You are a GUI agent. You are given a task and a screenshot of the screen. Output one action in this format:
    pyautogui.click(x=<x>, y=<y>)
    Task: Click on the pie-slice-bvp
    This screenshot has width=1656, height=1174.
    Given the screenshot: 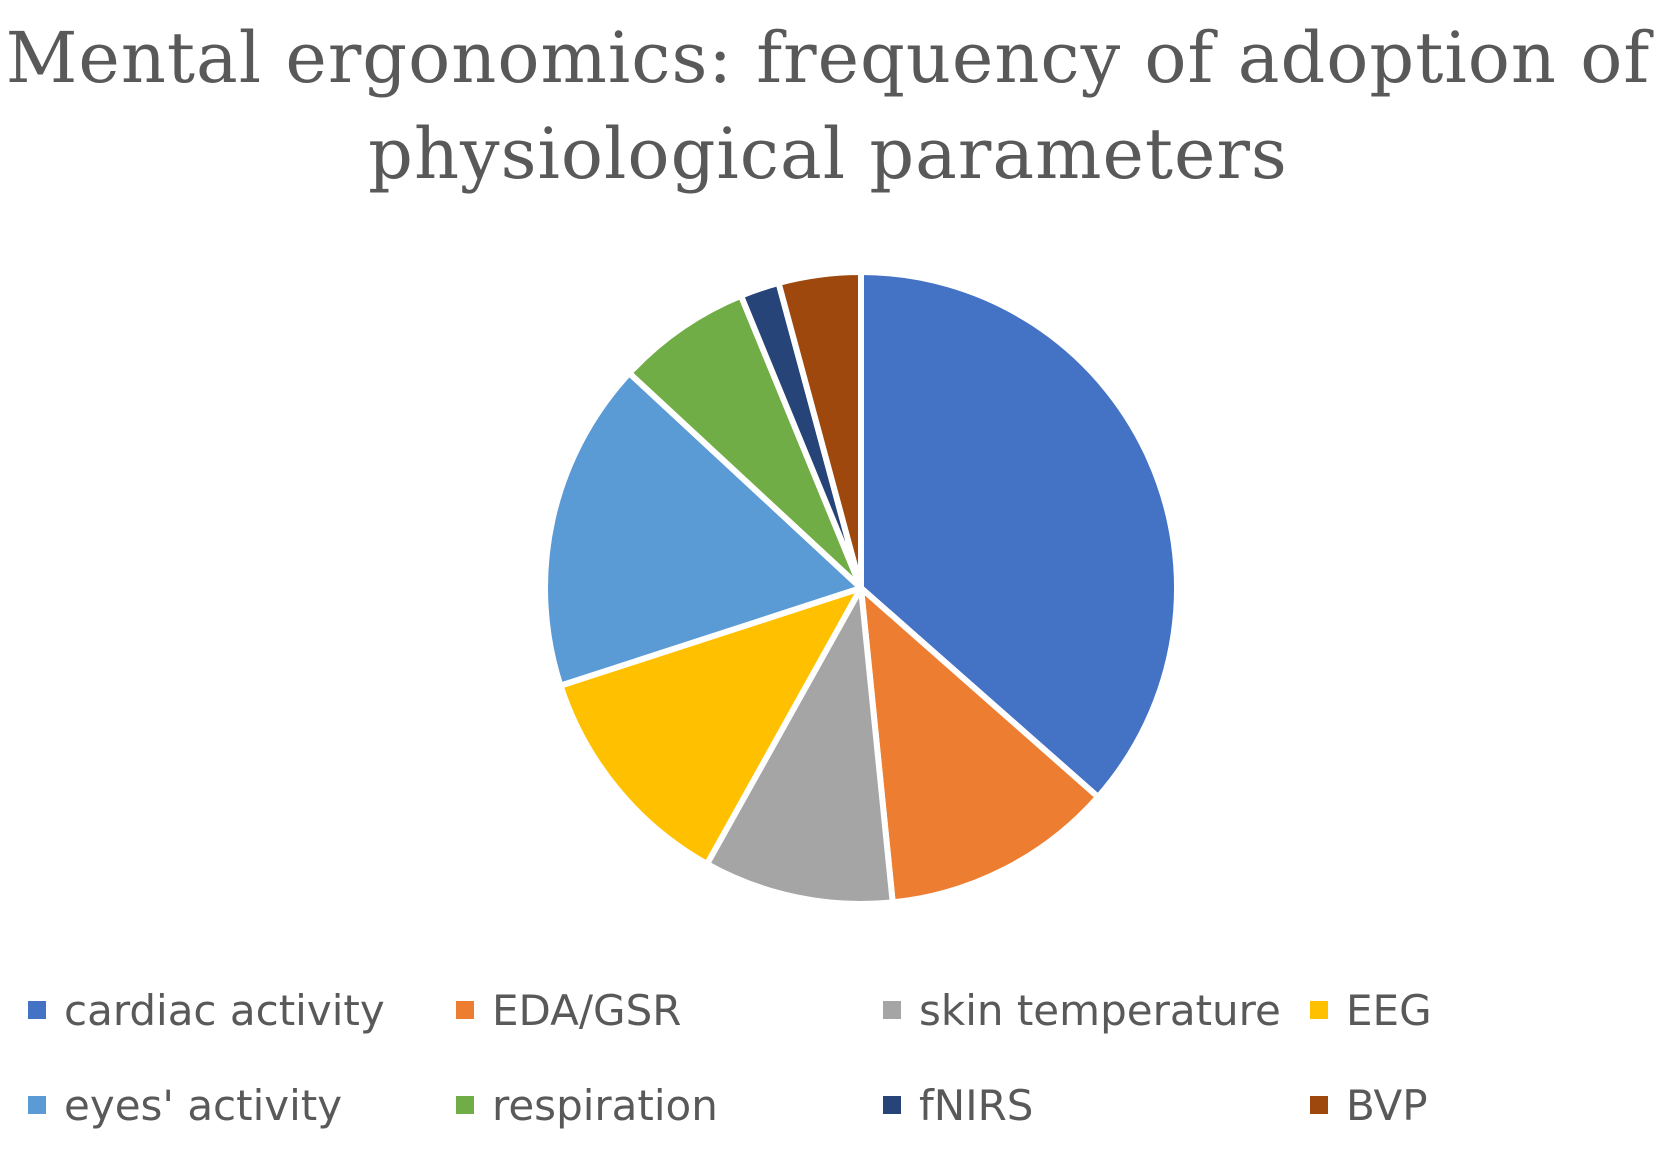 What is the action you would take?
    pyautogui.click(x=819, y=430)
    